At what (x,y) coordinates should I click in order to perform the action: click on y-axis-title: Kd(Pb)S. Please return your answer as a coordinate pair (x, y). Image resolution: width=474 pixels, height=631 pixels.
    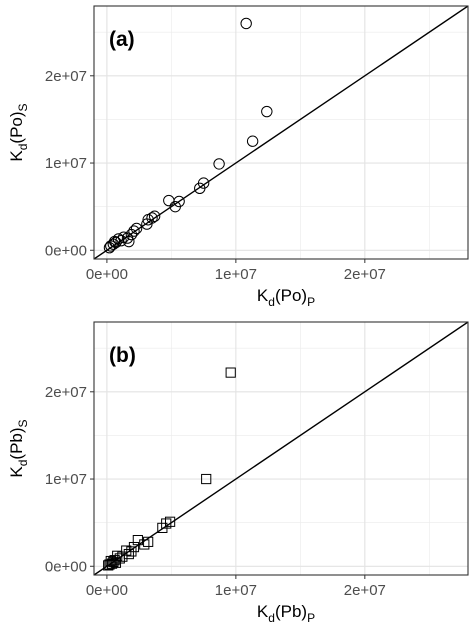
    Looking at the image, I should click on (18, 448).